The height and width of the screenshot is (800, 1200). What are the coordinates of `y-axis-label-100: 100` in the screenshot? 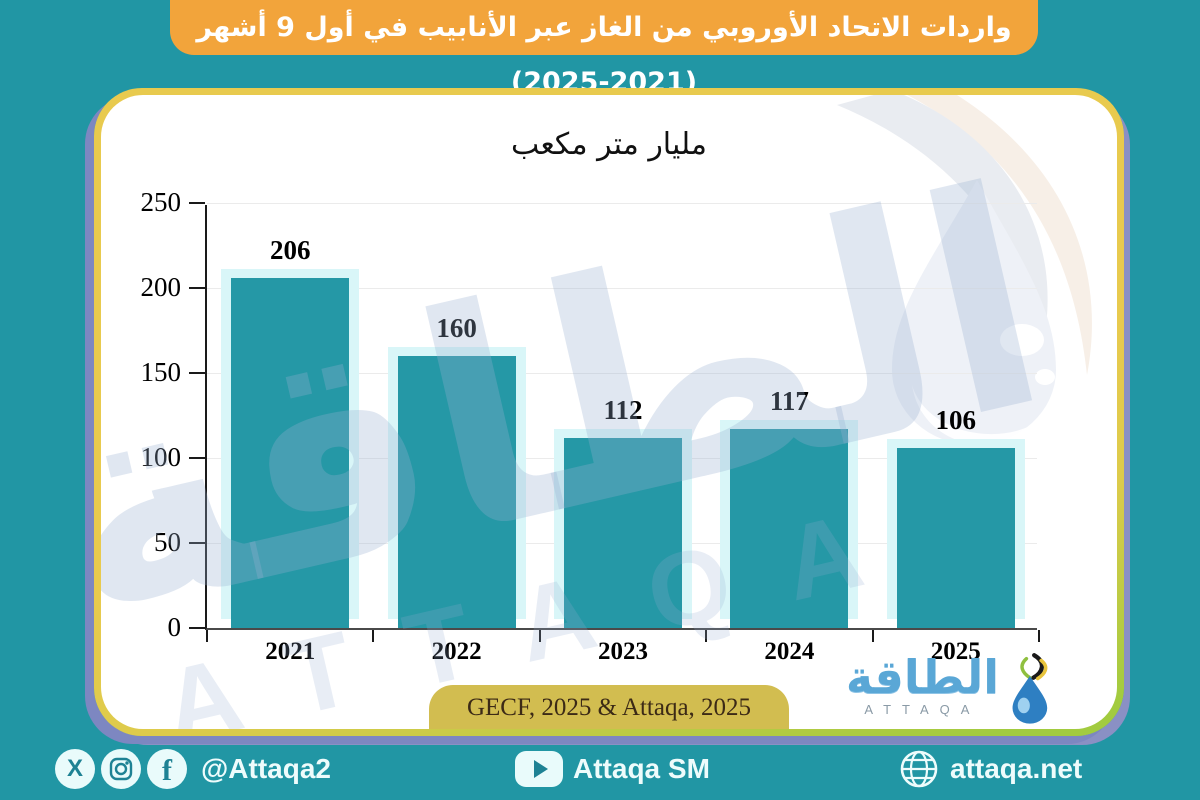 It's located at (161, 457).